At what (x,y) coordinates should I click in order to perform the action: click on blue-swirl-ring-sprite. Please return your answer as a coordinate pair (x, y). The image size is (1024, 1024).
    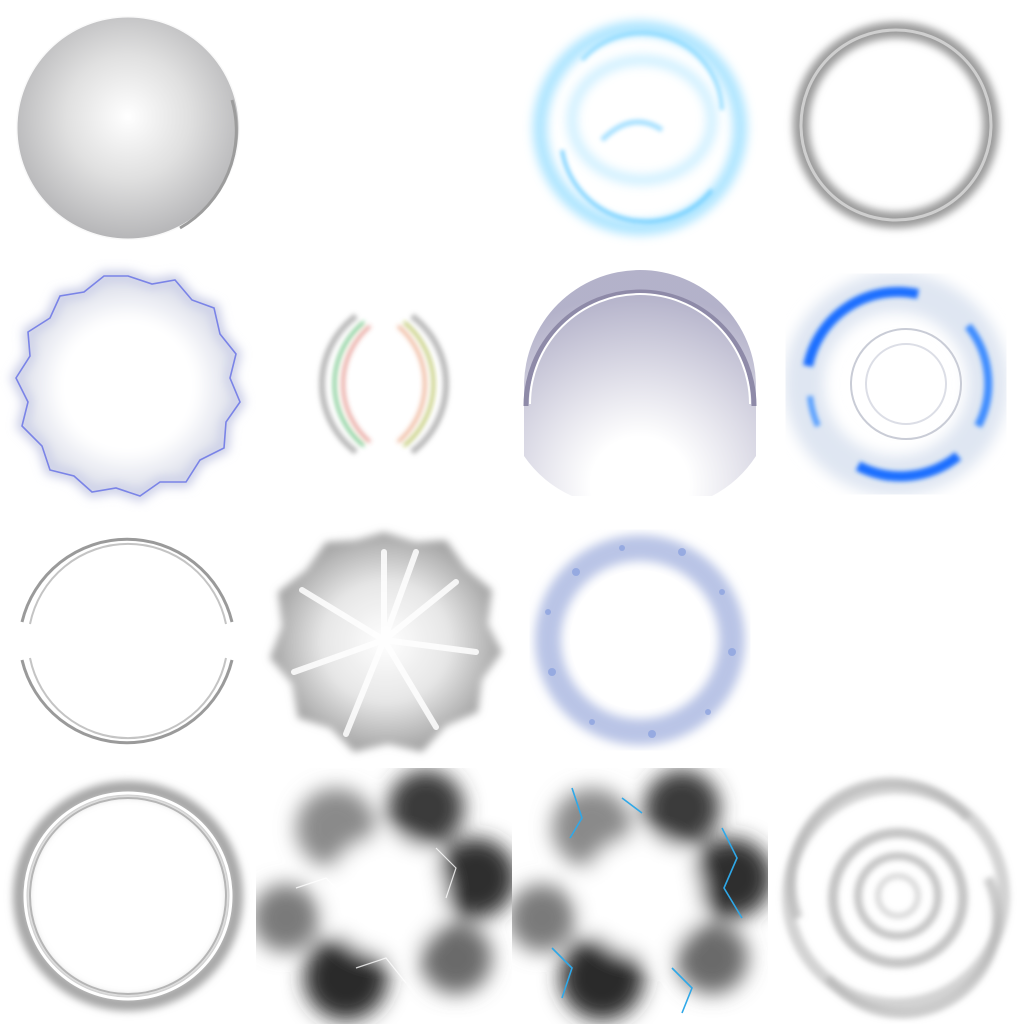
    Looking at the image, I should click on (640, 128).